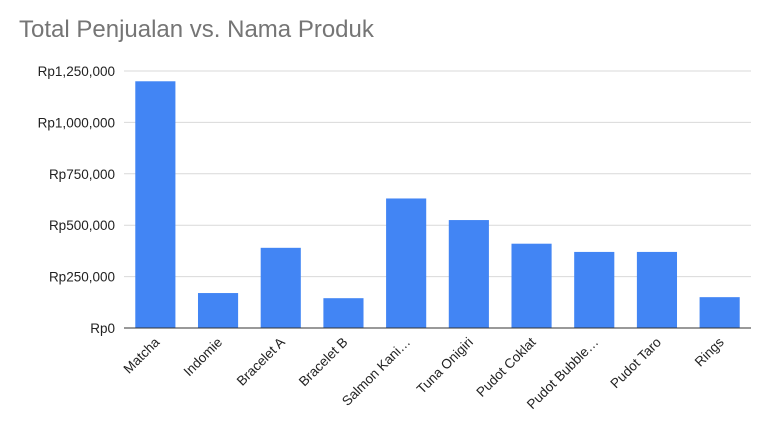  What do you see at coordinates (261, 362) in the screenshot?
I see `x-tick-label: Bracelet A` at bounding box center [261, 362].